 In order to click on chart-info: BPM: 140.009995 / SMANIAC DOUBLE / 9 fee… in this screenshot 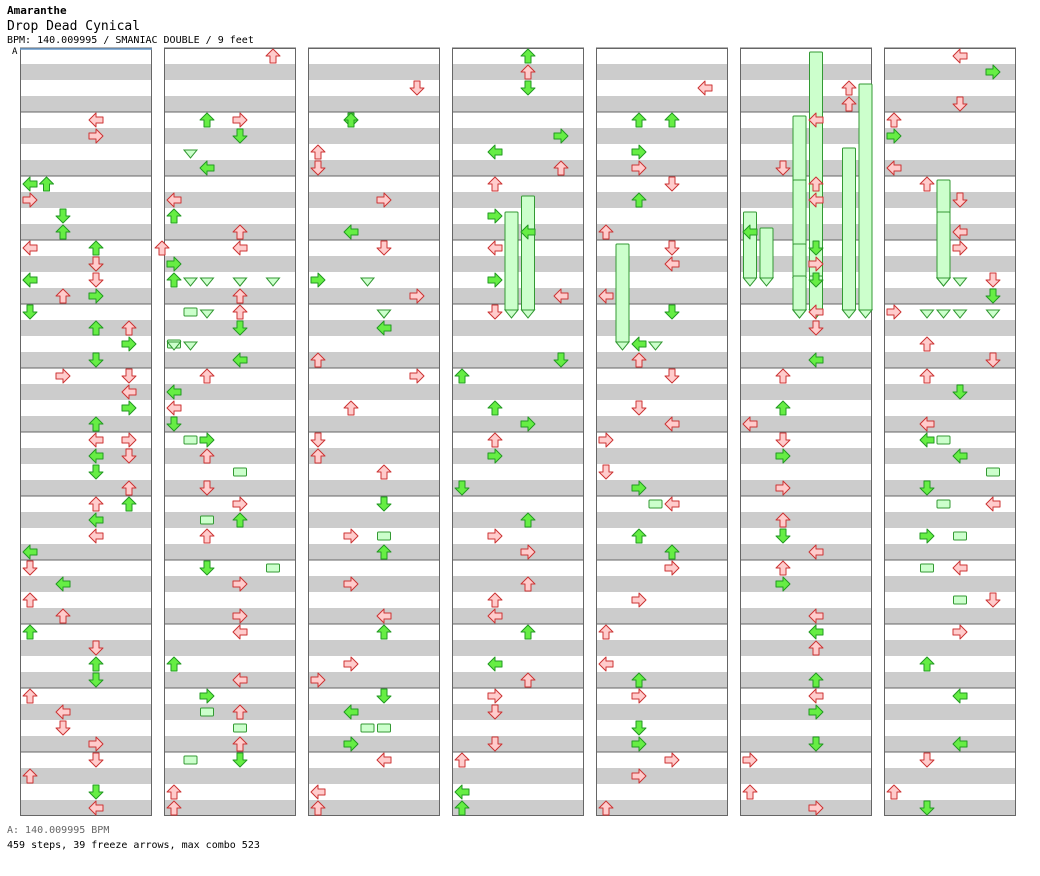, I will do `click(130, 40)`.